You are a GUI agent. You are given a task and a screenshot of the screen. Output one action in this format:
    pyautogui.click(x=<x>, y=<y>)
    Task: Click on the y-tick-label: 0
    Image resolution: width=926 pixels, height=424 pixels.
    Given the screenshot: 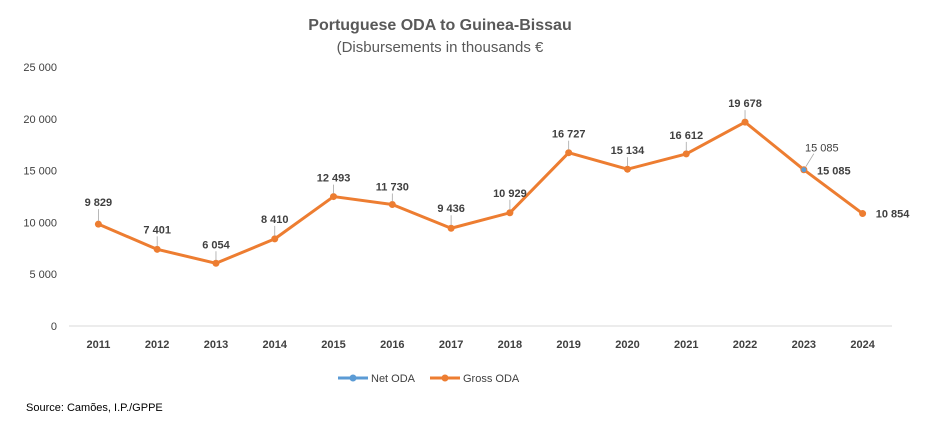 What is the action you would take?
    pyautogui.click(x=54, y=327)
    